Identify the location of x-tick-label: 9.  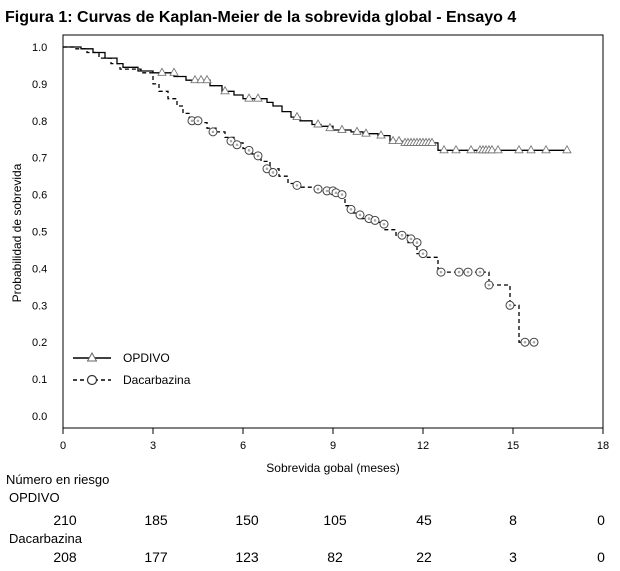
(333, 446).